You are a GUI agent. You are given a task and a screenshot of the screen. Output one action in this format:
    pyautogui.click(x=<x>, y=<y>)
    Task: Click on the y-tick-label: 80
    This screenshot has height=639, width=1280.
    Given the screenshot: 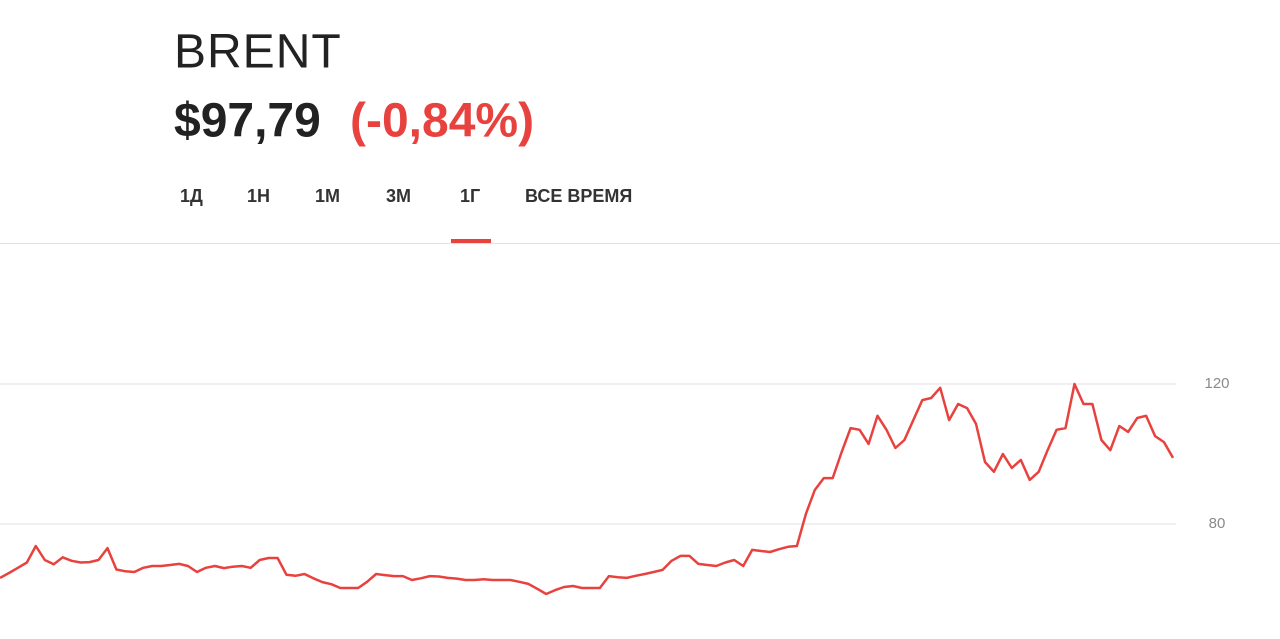 What is the action you would take?
    pyautogui.click(x=1217, y=523)
    